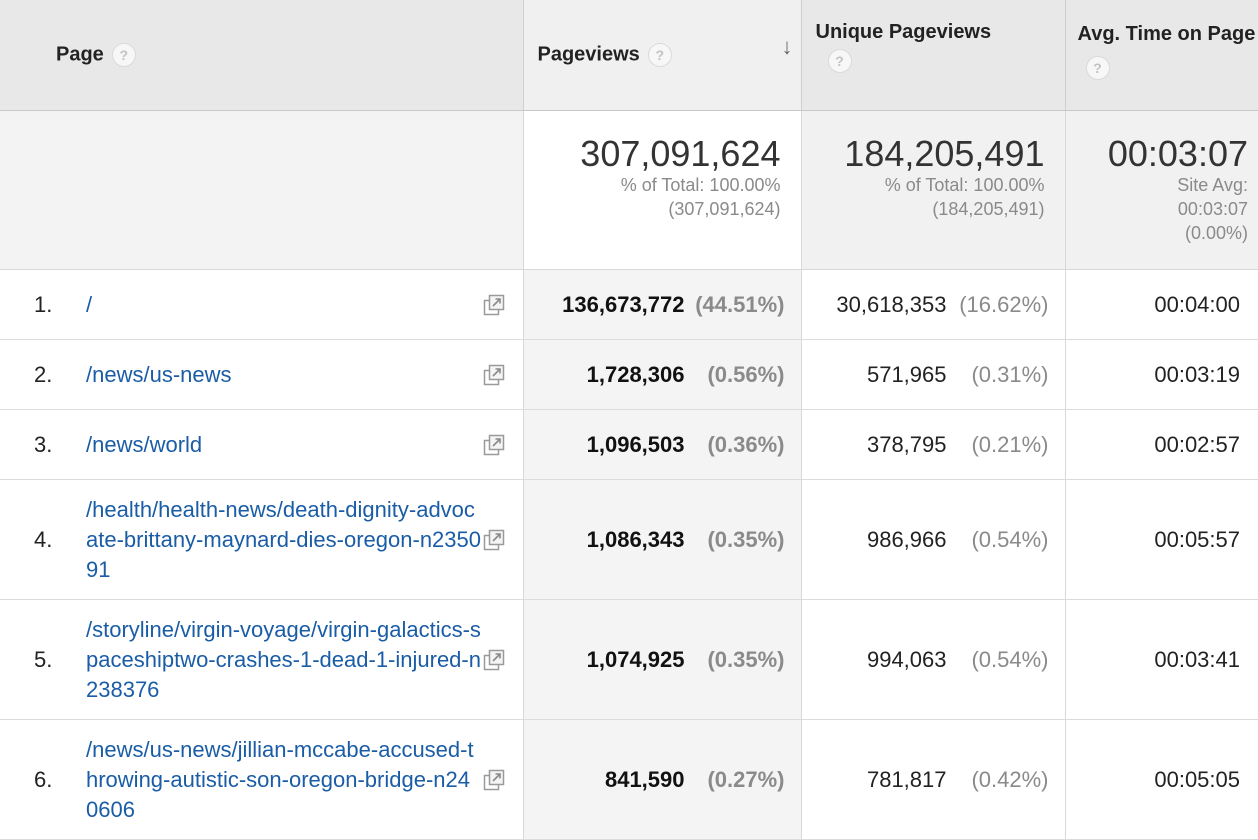 The image size is (1258, 840). What do you see at coordinates (933, 55) in the screenshot?
I see `column-header-unique-pageviews: Unique Pageviews ?` at bounding box center [933, 55].